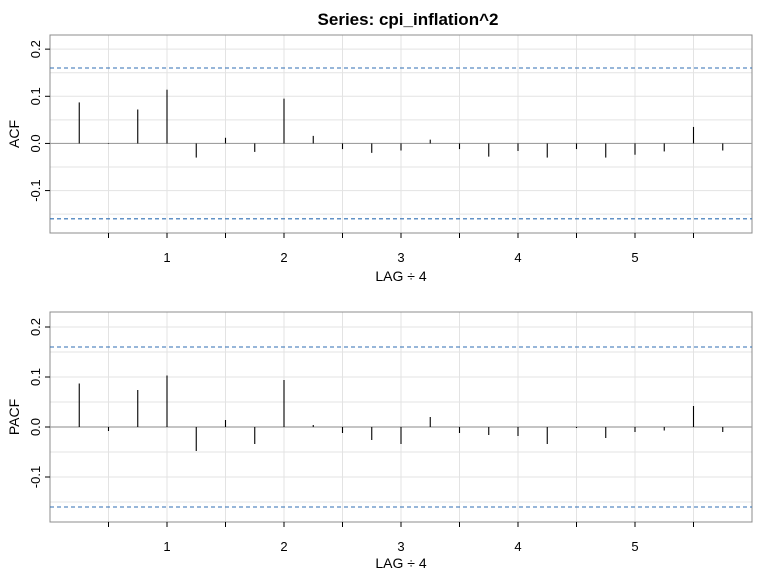 Image resolution: width=768 pixels, height=576 pixels. Describe the element at coordinates (408, 19) in the screenshot. I see `chart-title: Series: cpi_inflation^2` at that location.